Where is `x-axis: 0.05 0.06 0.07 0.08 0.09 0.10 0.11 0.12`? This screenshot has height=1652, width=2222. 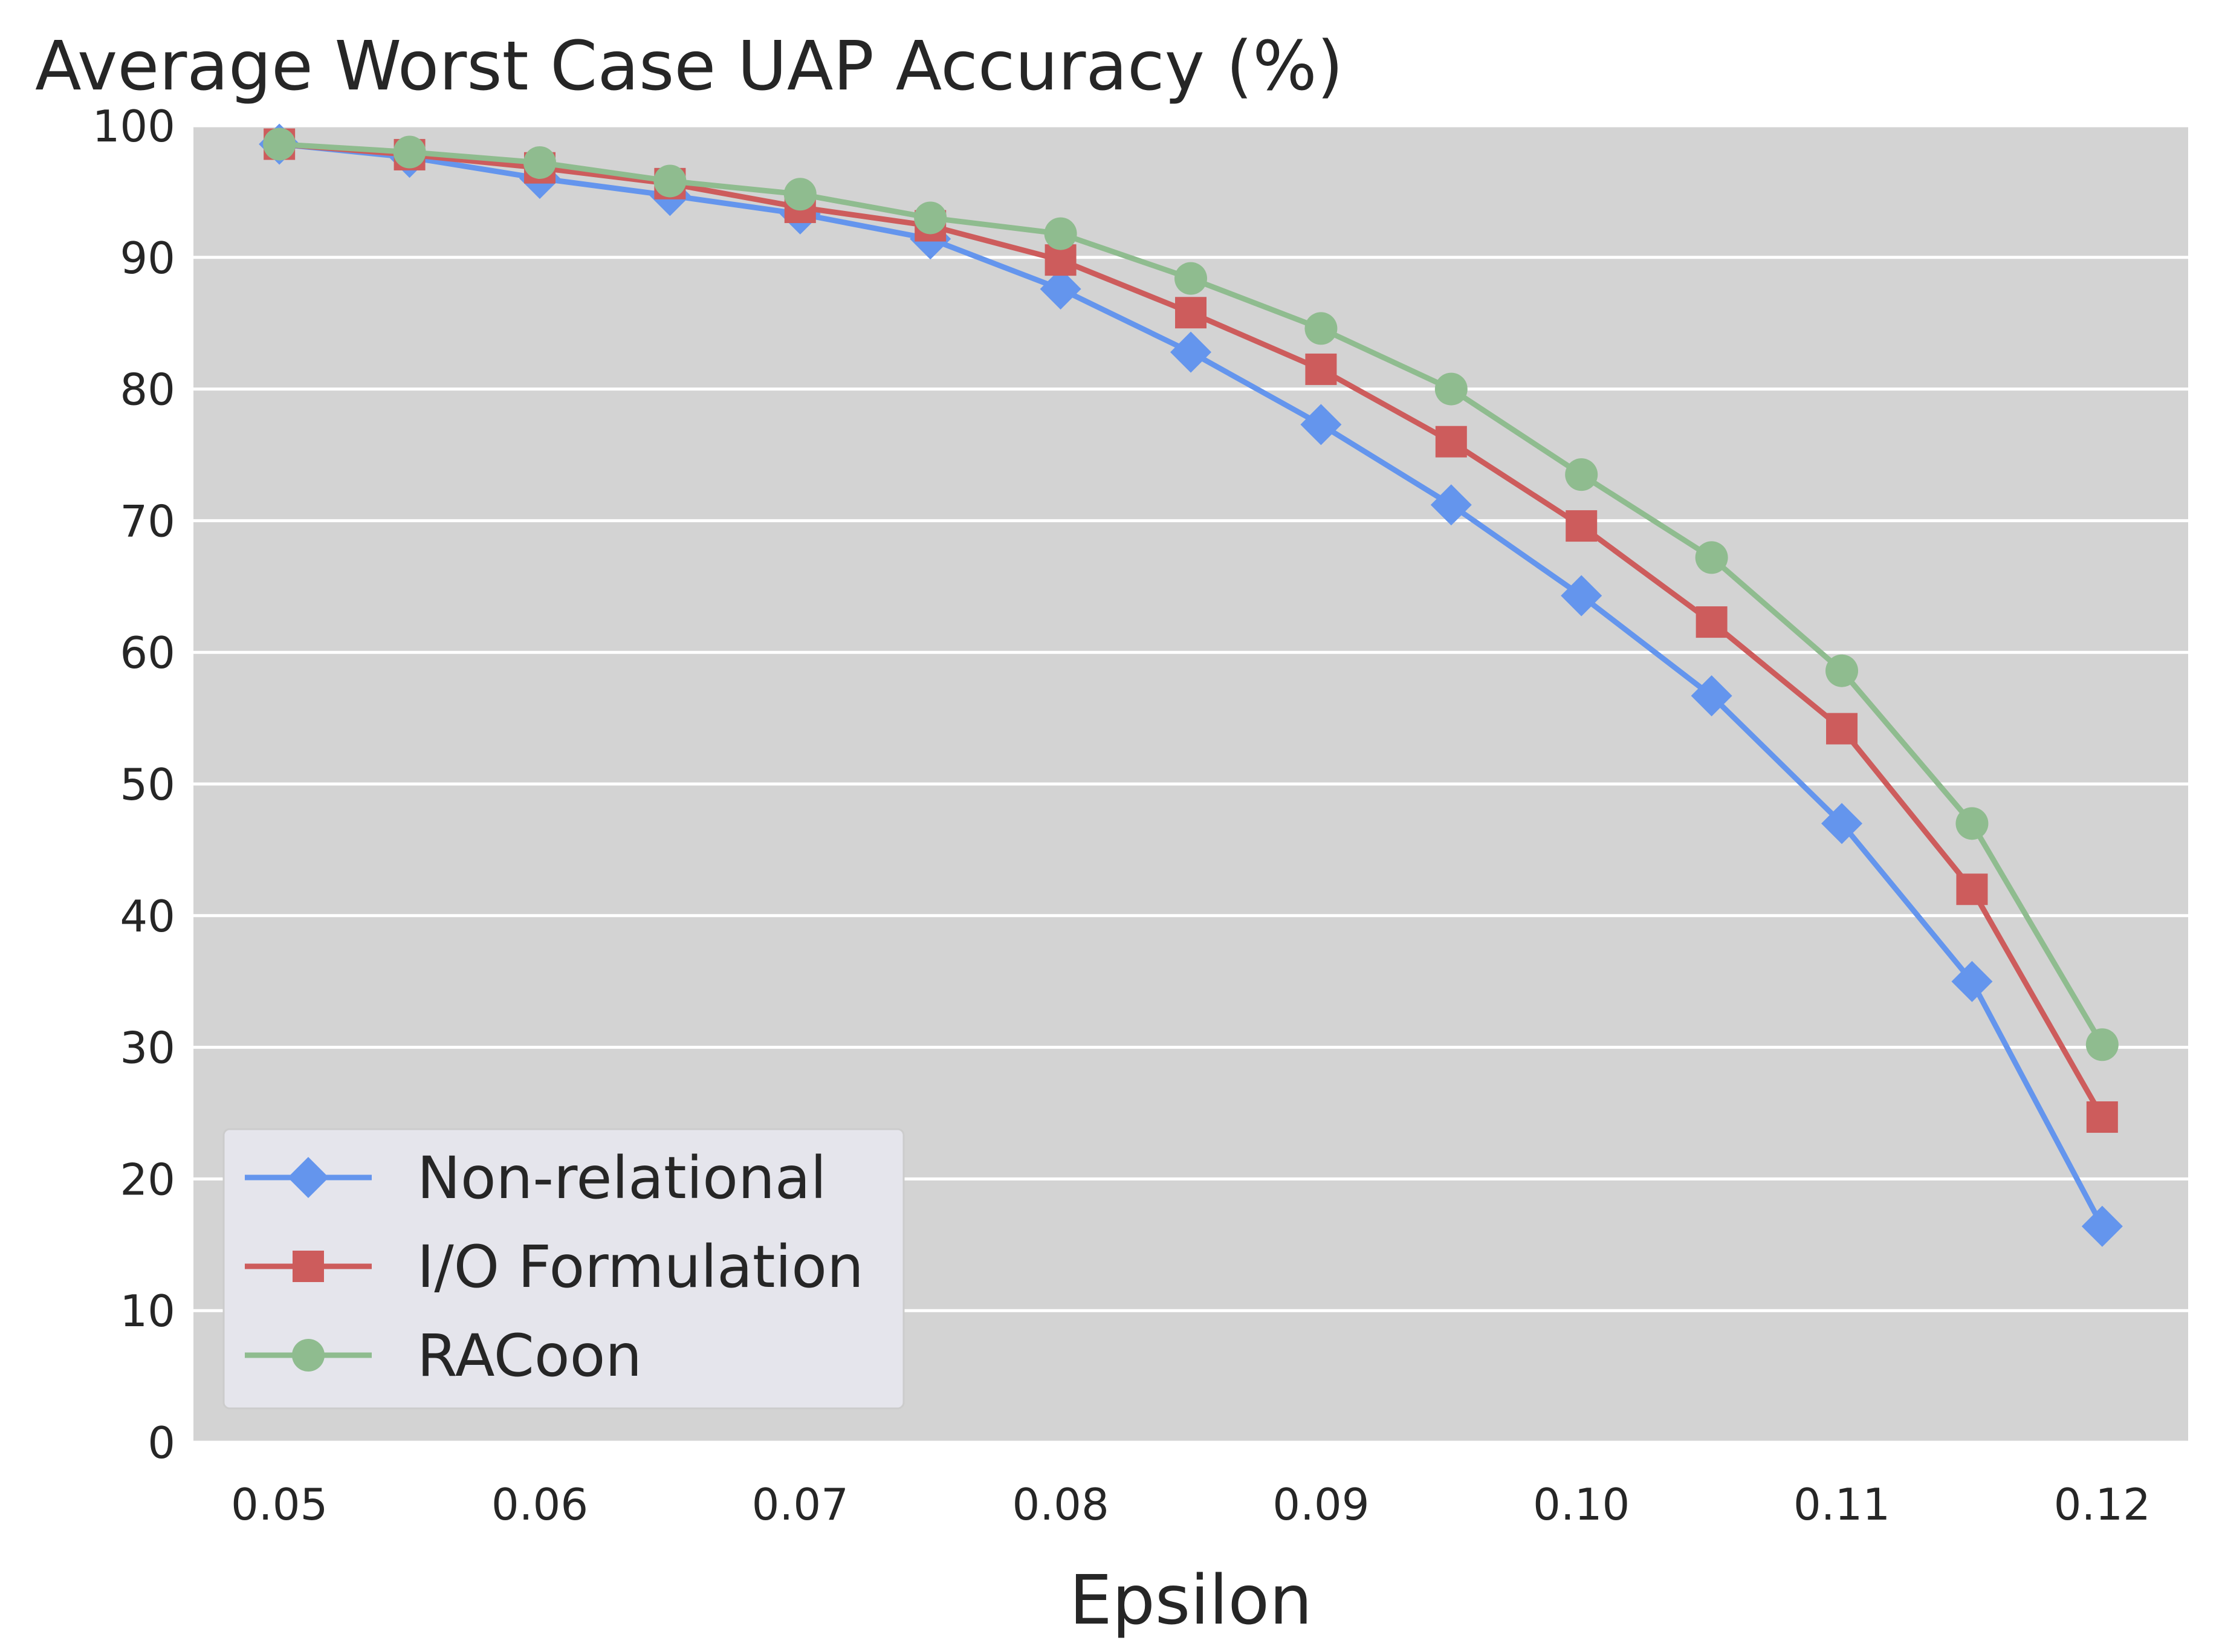
x-axis: 0.05 0.06 0.07 0.08 0.09 0.10 0.11 0.12 is located at coordinates (1191, 1504).